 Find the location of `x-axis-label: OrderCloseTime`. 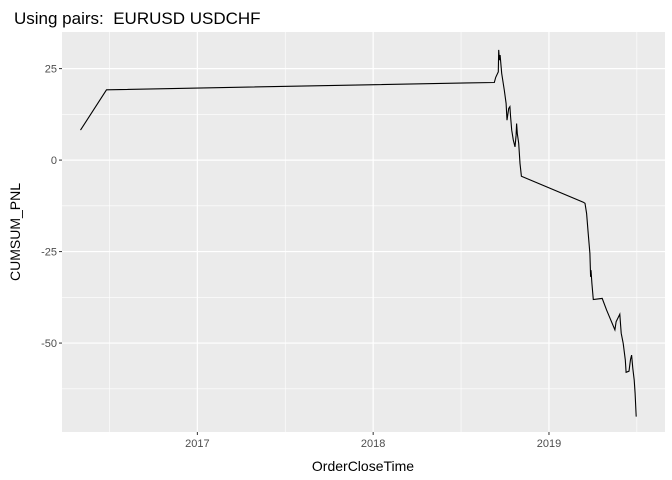

x-axis-label: OrderCloseTime is located at coordinates (363, 466).